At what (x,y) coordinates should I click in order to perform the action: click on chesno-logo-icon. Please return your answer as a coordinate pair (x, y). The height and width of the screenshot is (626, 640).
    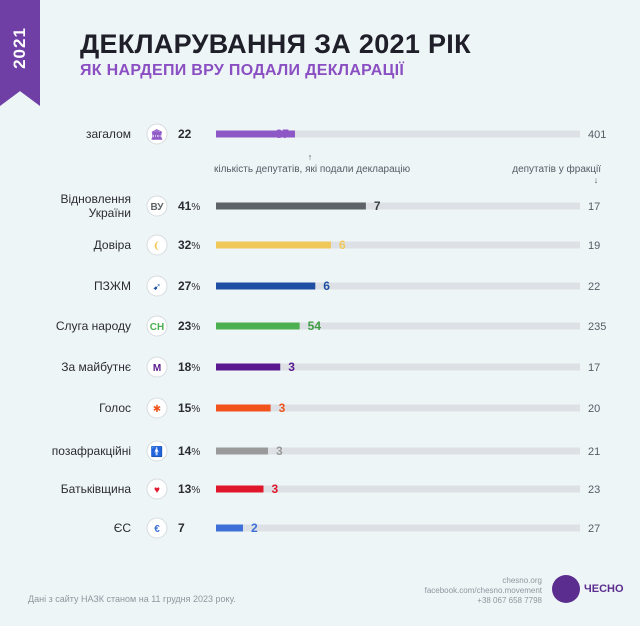
    Looking at the image, I should click on (566, 589).